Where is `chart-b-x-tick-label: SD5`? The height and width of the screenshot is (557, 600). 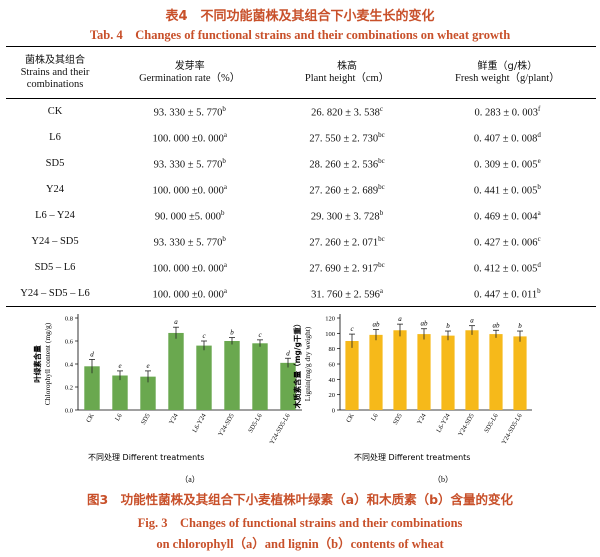 chart-b-x-tick-label: SD5 is located at coordinates (398, 420).